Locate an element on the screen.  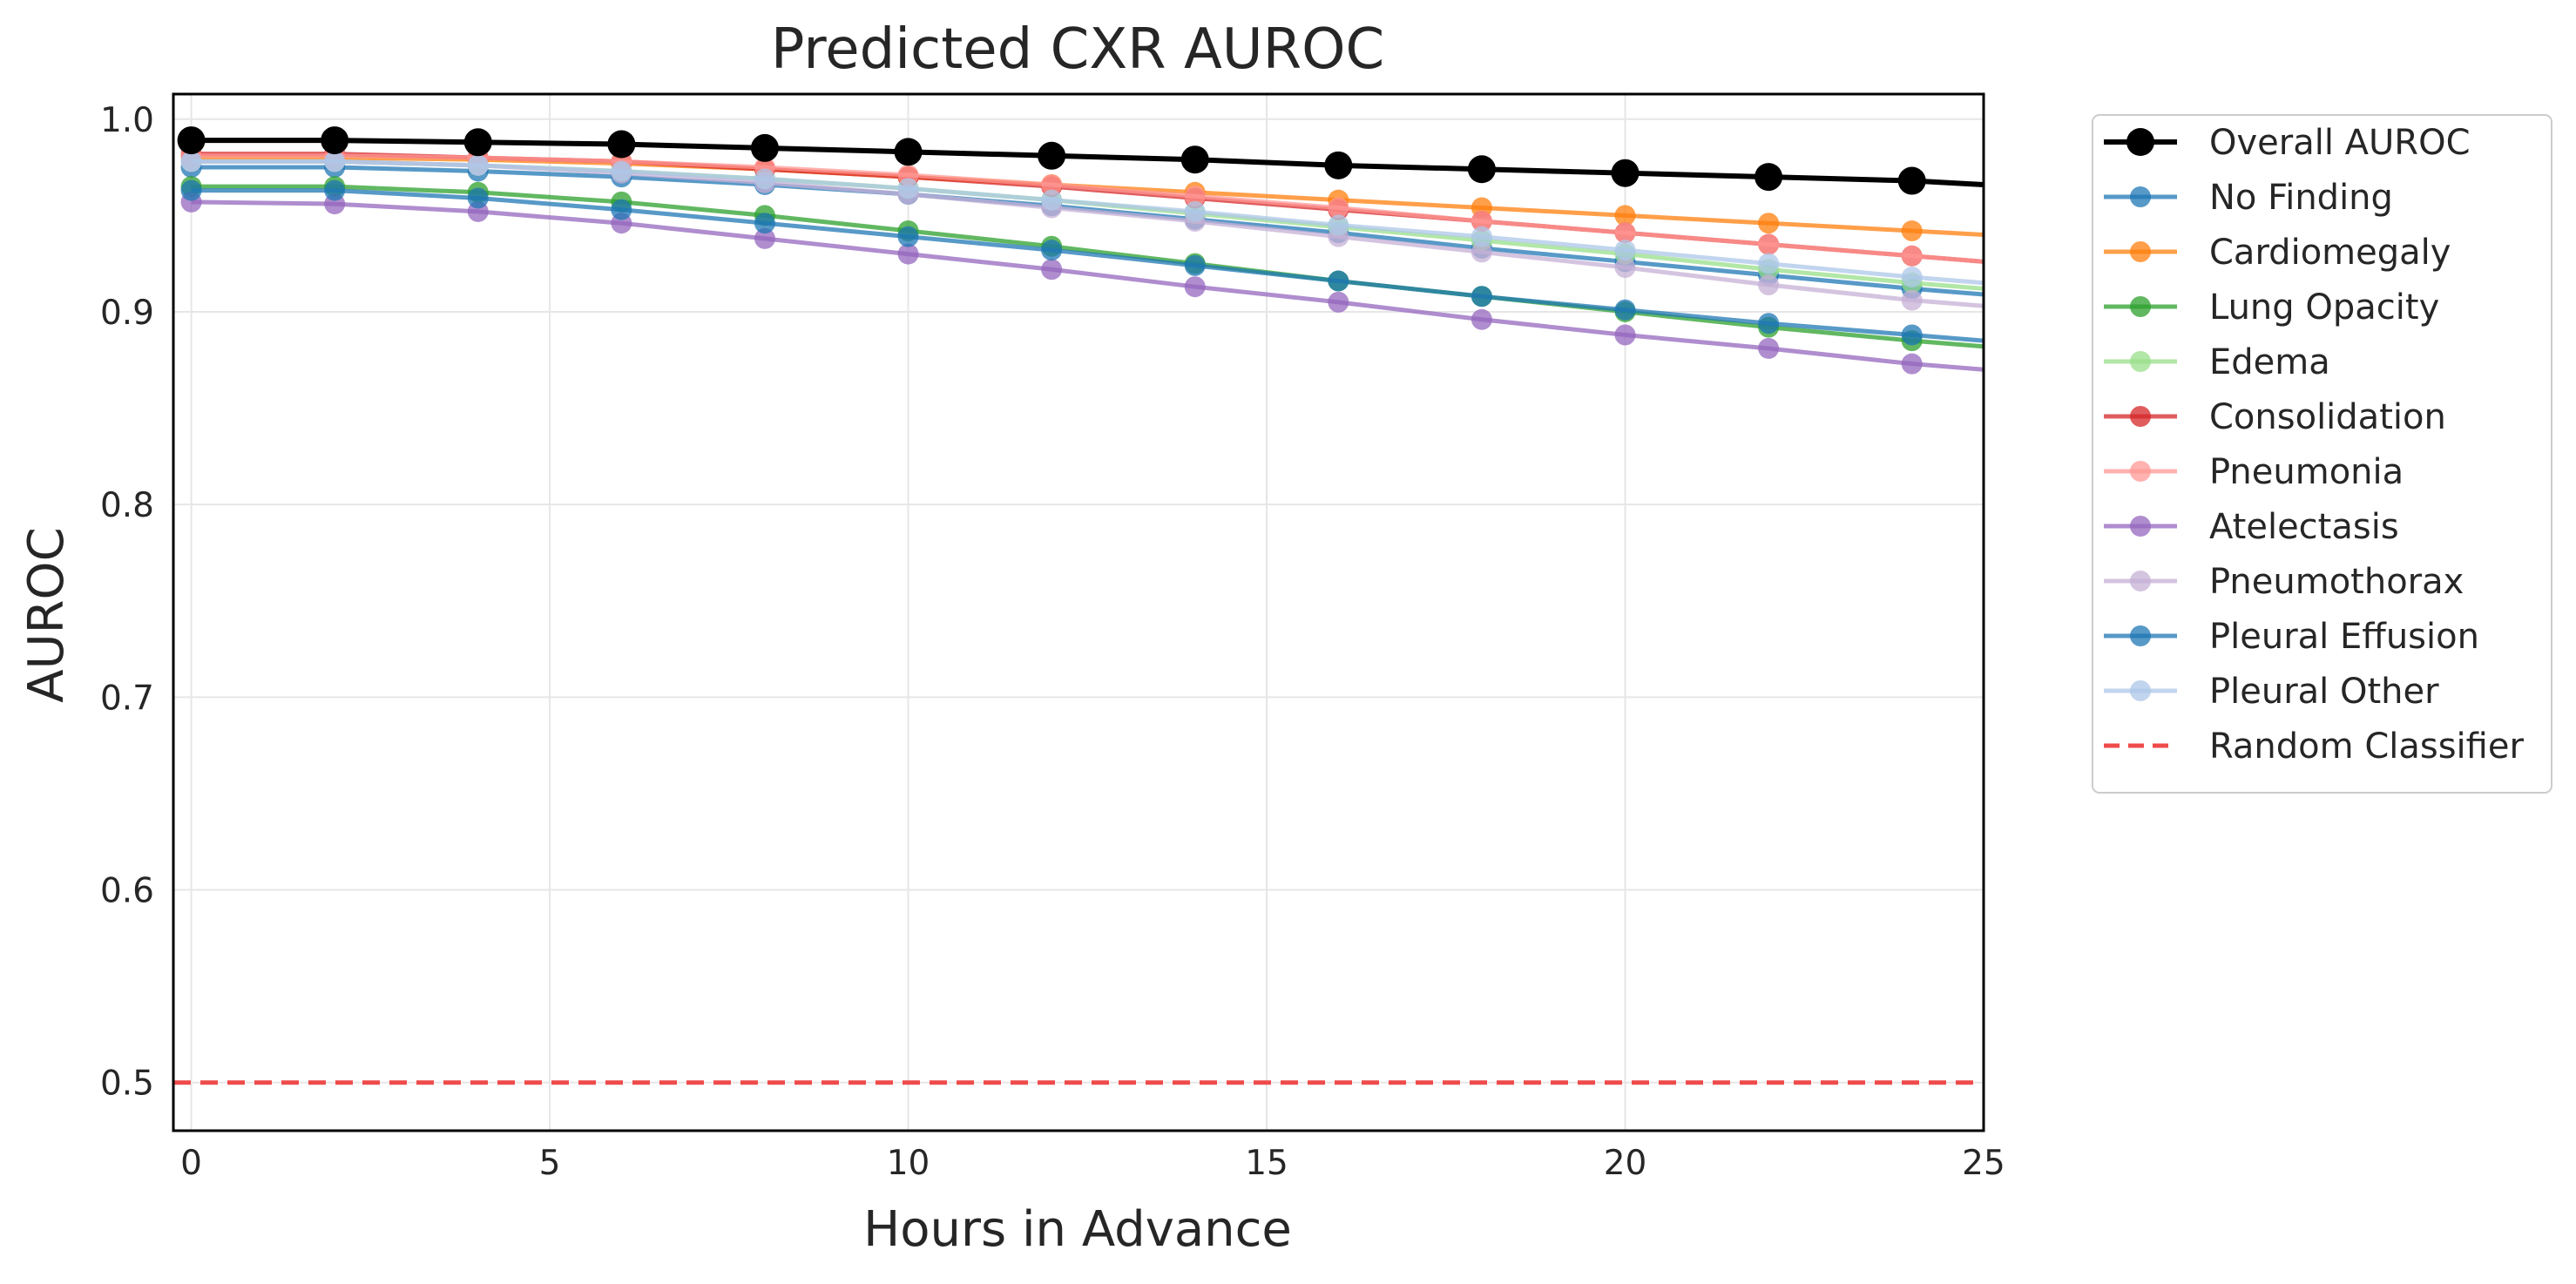
x-tick-label: 10 is located at coordinates (908, 1163).